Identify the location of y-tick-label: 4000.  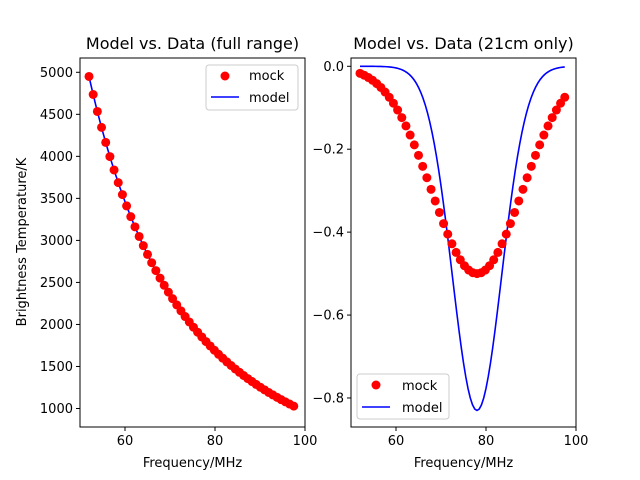
(56, 157).